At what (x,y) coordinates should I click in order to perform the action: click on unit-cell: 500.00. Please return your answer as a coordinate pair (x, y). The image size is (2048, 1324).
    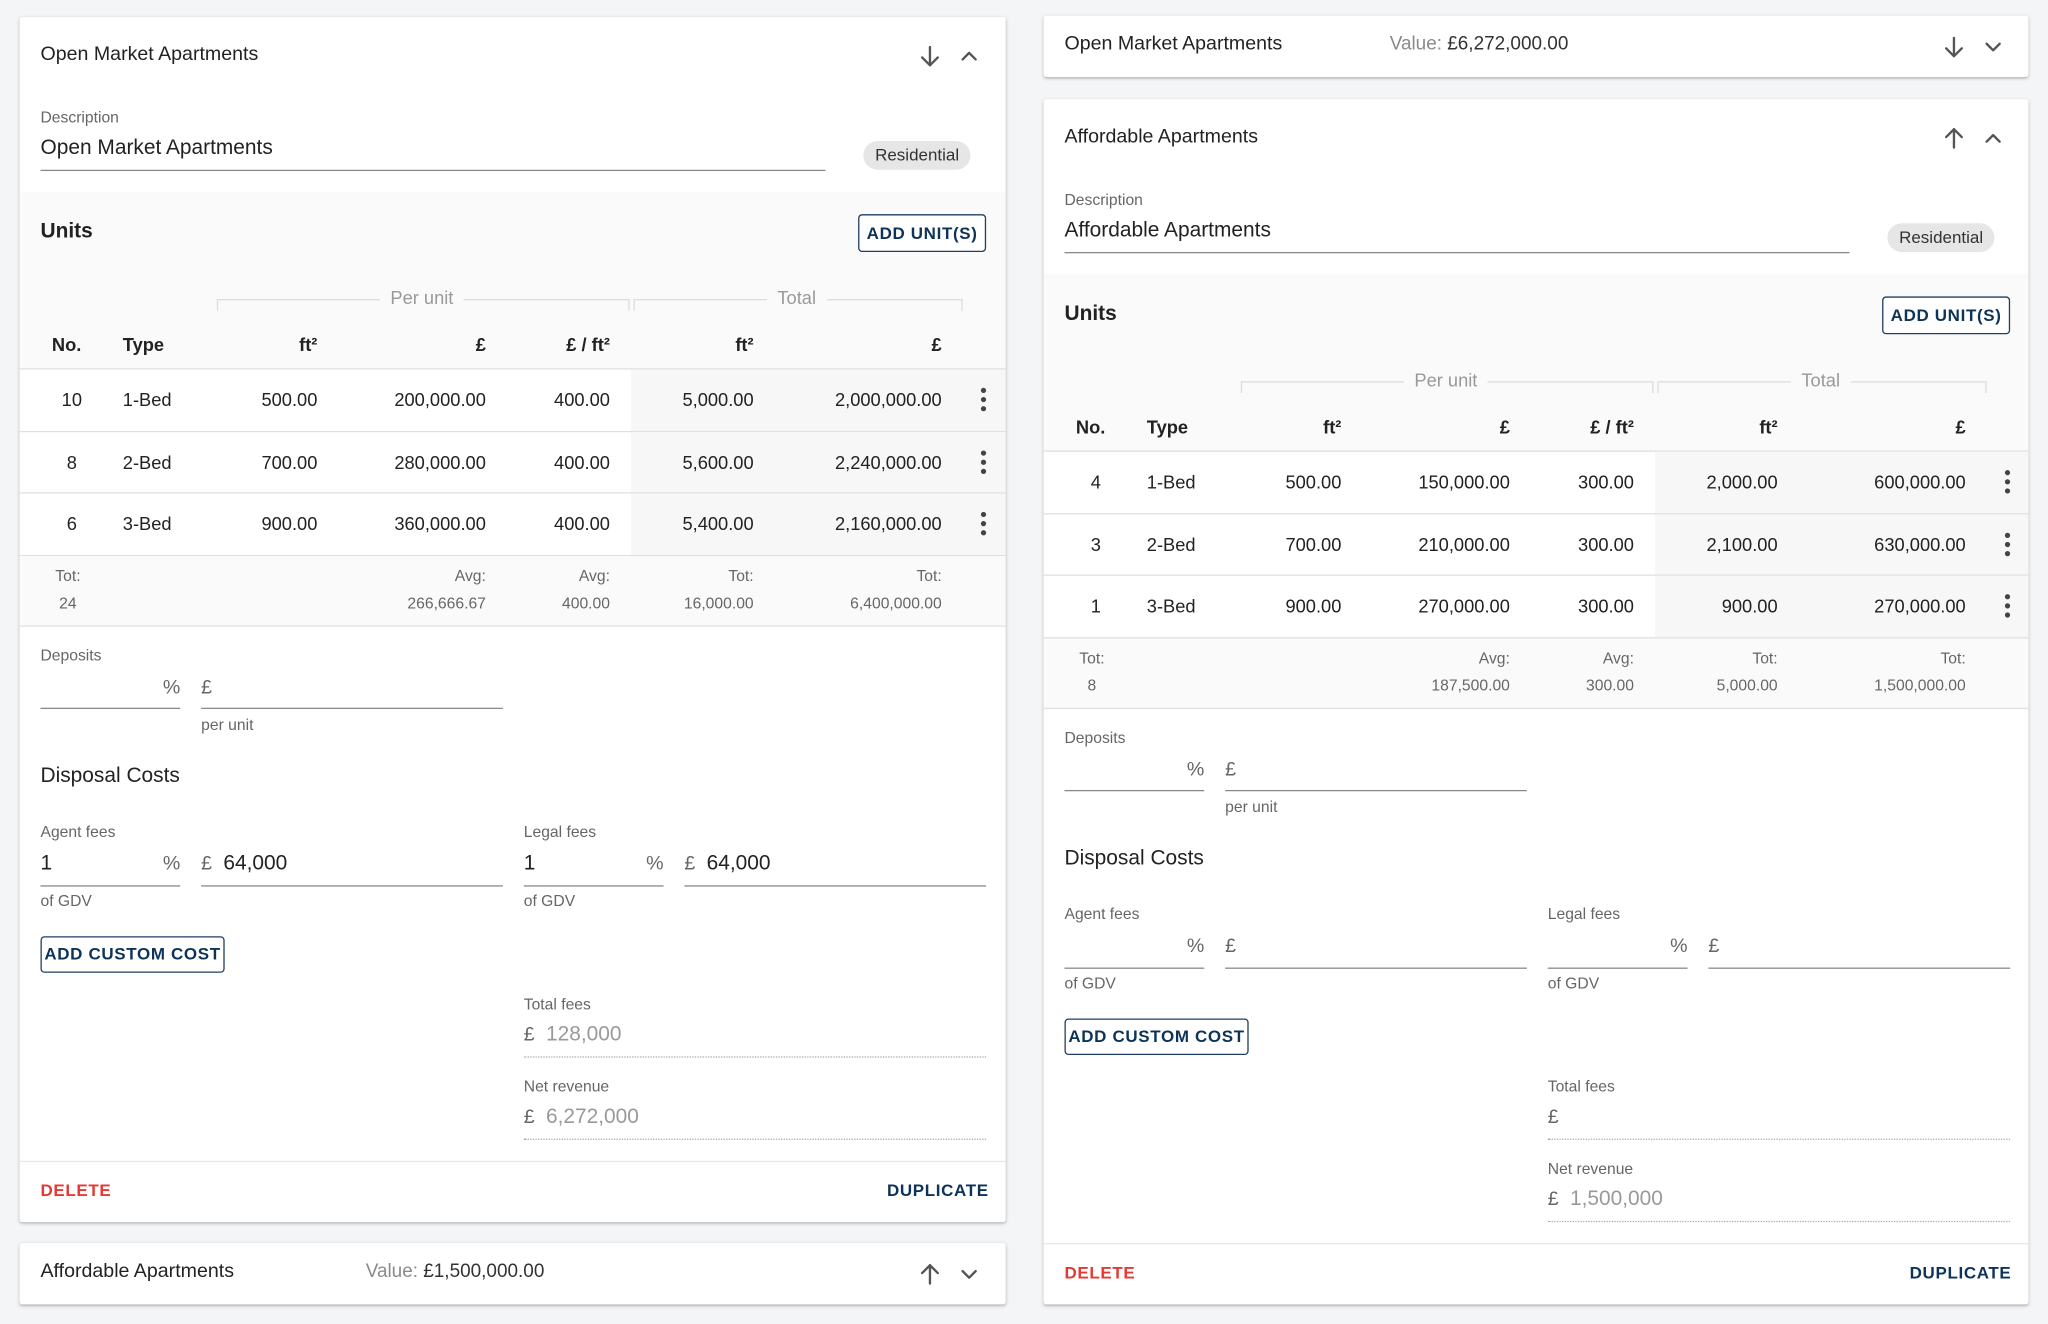
    Looking at the image, I should click on (1313, 482).